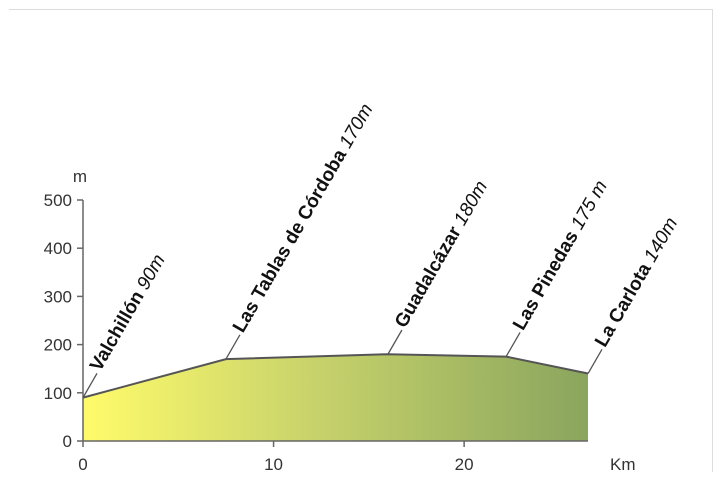 The width and height of the screenshot is (722, 481). Describe the element at coordinates (357, 126) in the screenshot. I see `waypoint-altitude: 170m` at that location.